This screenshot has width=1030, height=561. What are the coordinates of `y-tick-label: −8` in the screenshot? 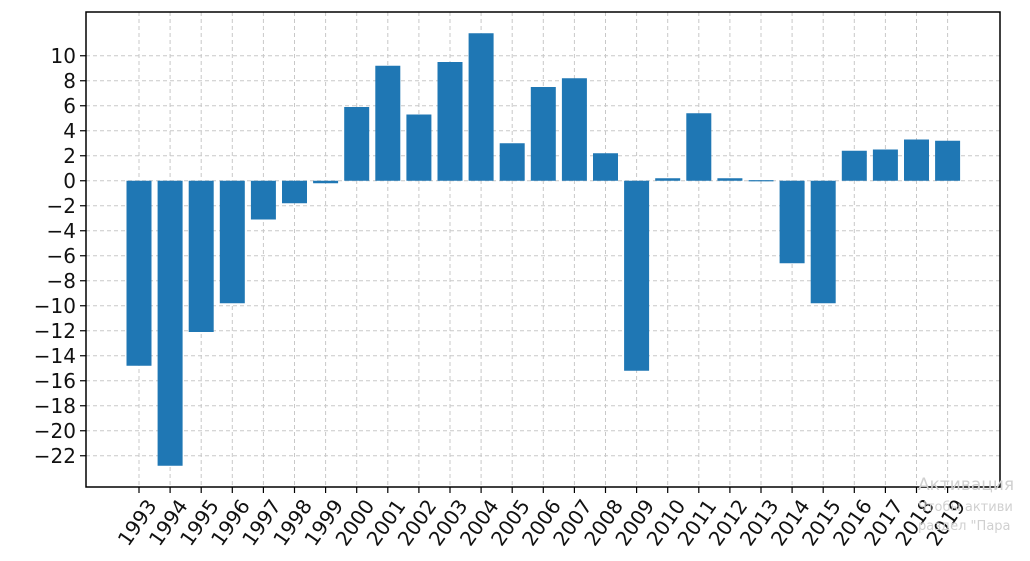 It's located at (61, 281).